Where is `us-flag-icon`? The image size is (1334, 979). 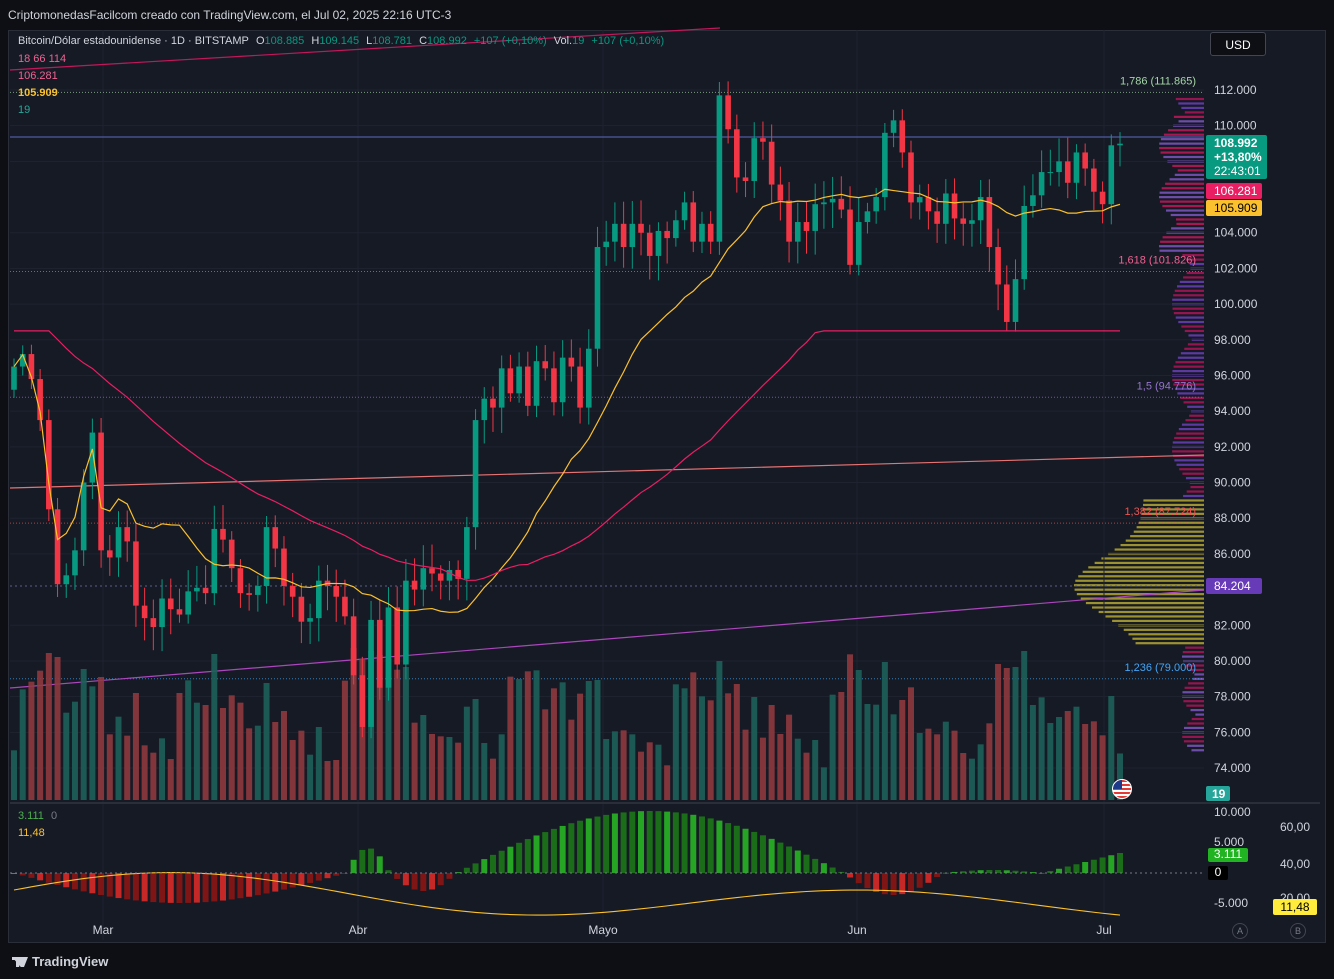
us-flag-icon is located at coordinates (1122, 789).